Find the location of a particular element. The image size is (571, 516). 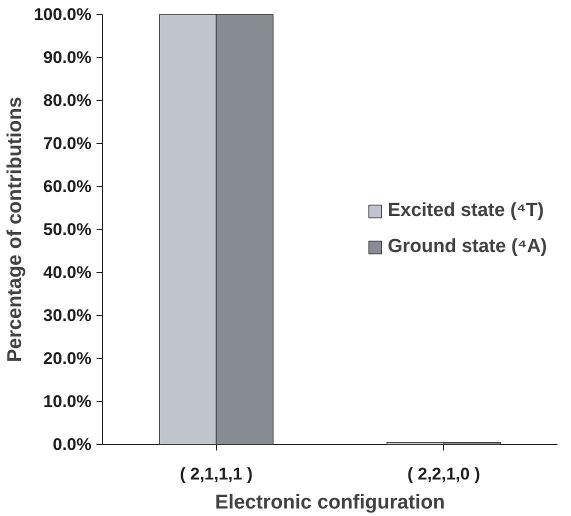

y-tick-label: 90.0% is located at coordinates (67, 57).